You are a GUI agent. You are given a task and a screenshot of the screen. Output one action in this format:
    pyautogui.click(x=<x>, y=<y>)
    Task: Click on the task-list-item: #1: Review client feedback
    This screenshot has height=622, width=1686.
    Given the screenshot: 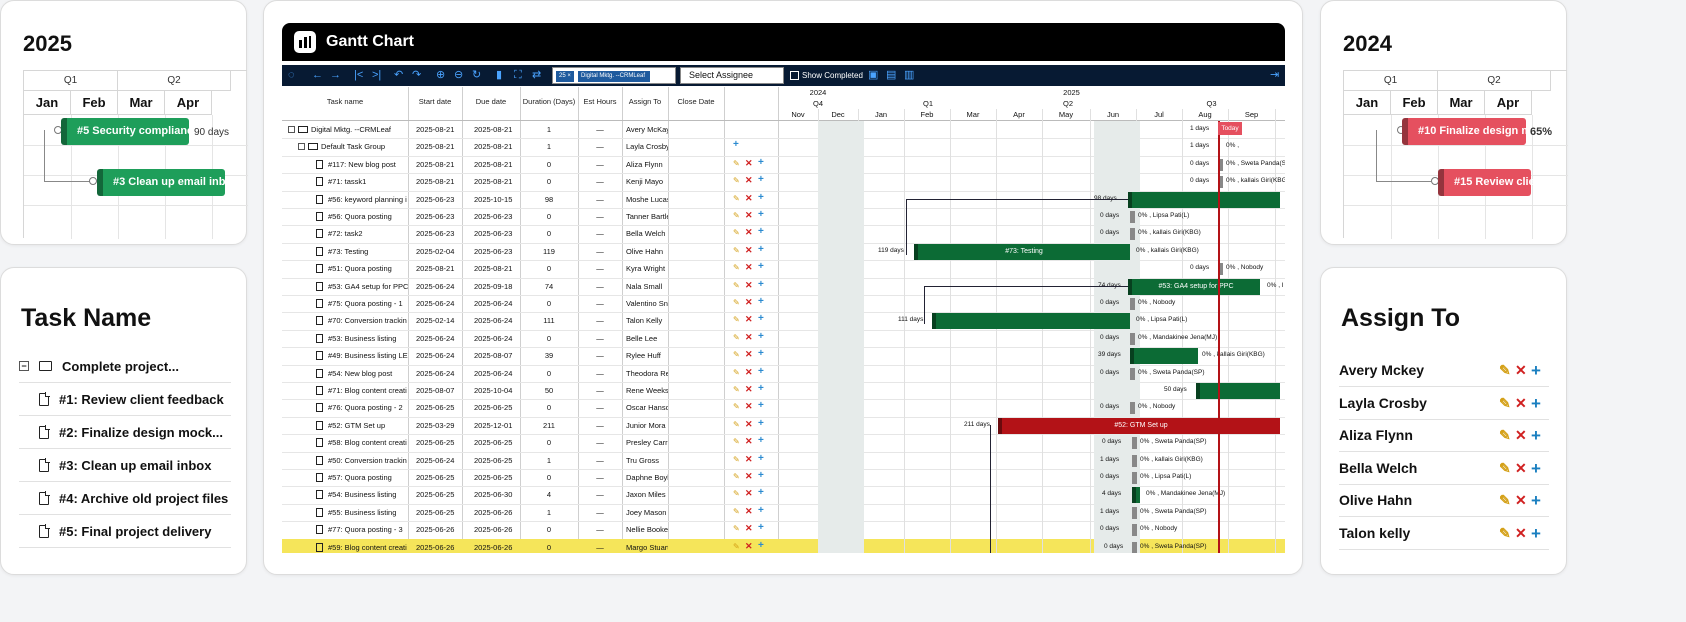 What is the action you would take?
    pyautogui.click(x=125, y=399)
    